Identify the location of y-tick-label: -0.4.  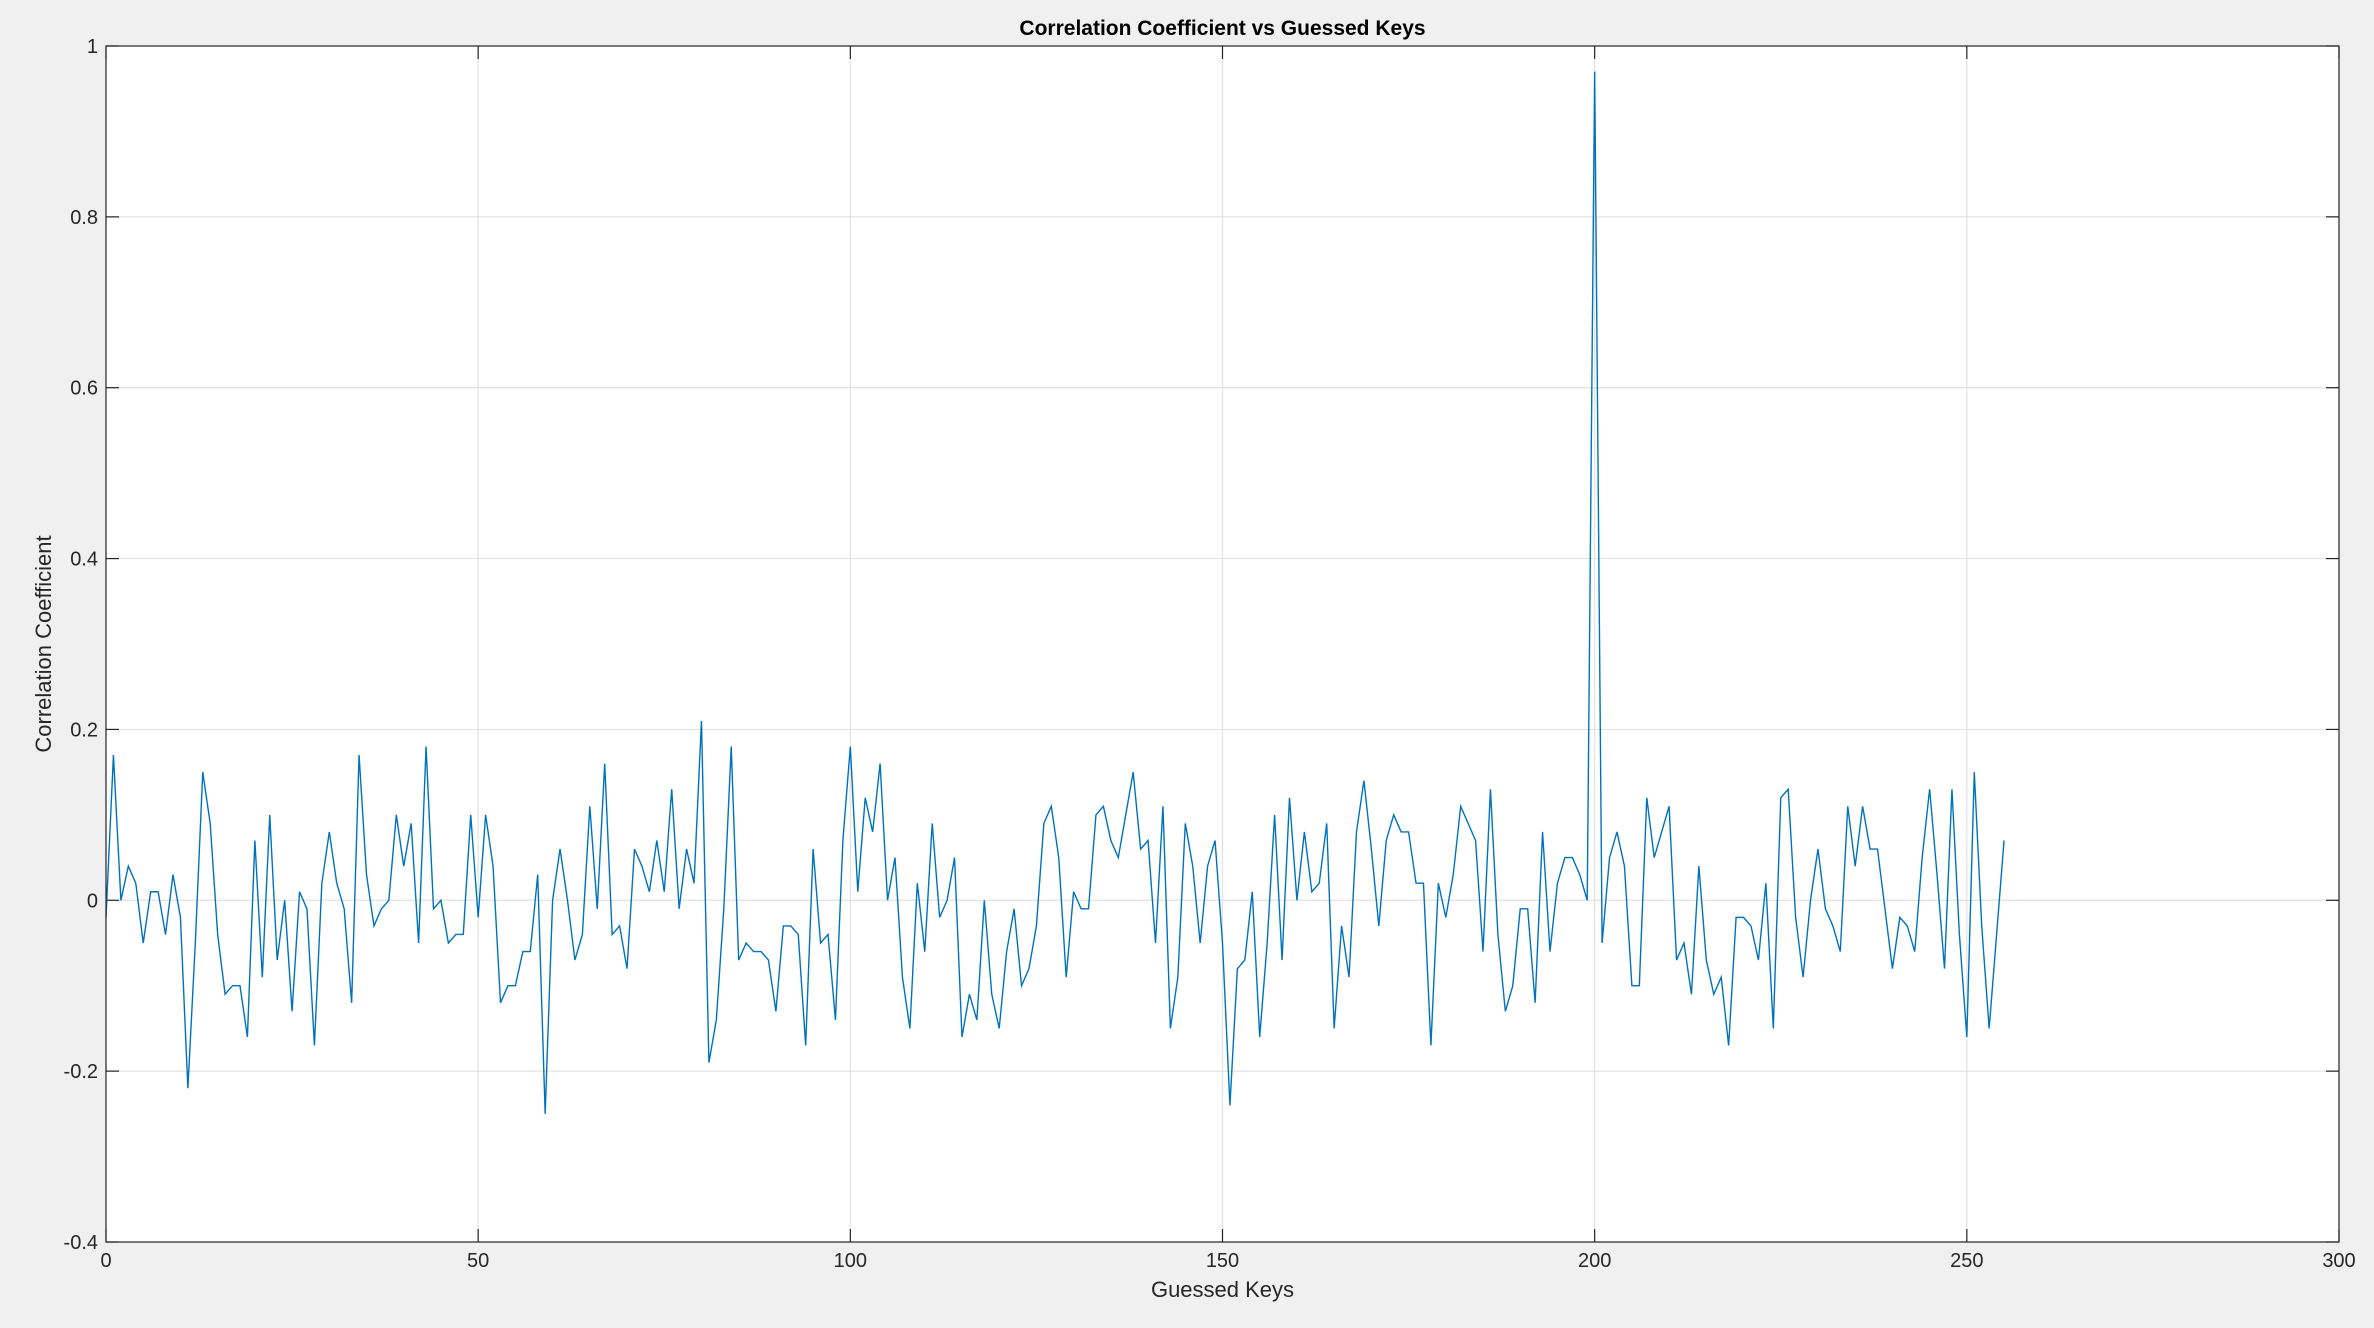
(81, 1243).